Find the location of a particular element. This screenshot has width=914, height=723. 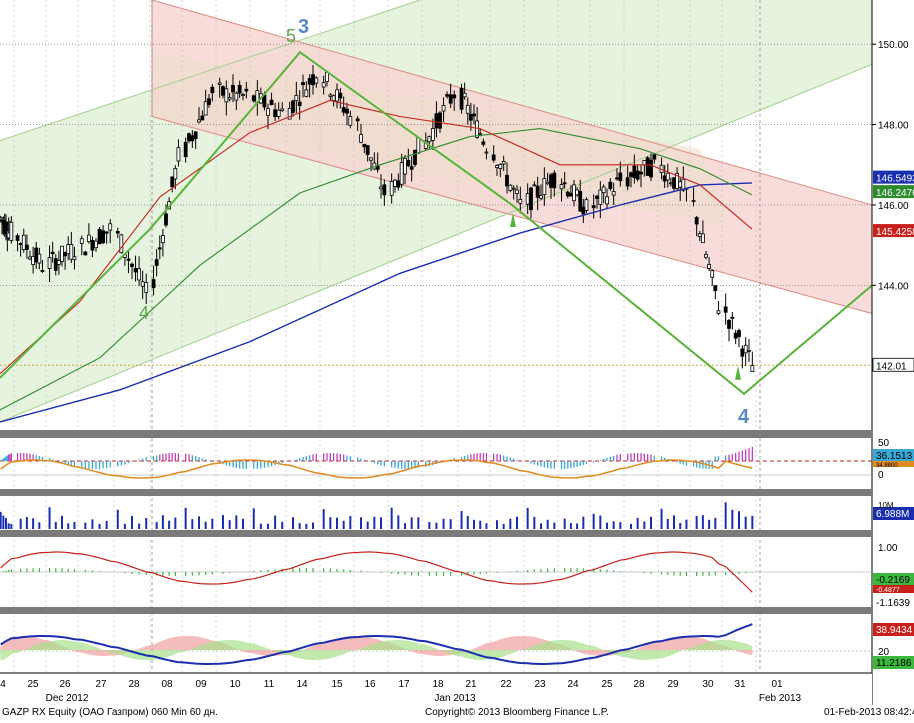

x-tick-label: 30 is located at coordinates (708, 684).